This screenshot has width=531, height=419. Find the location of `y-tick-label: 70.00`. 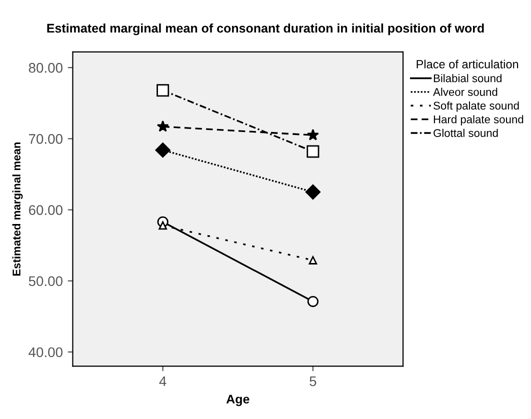

y-tick-label: 70.00 is located at coordinates (45, 139).